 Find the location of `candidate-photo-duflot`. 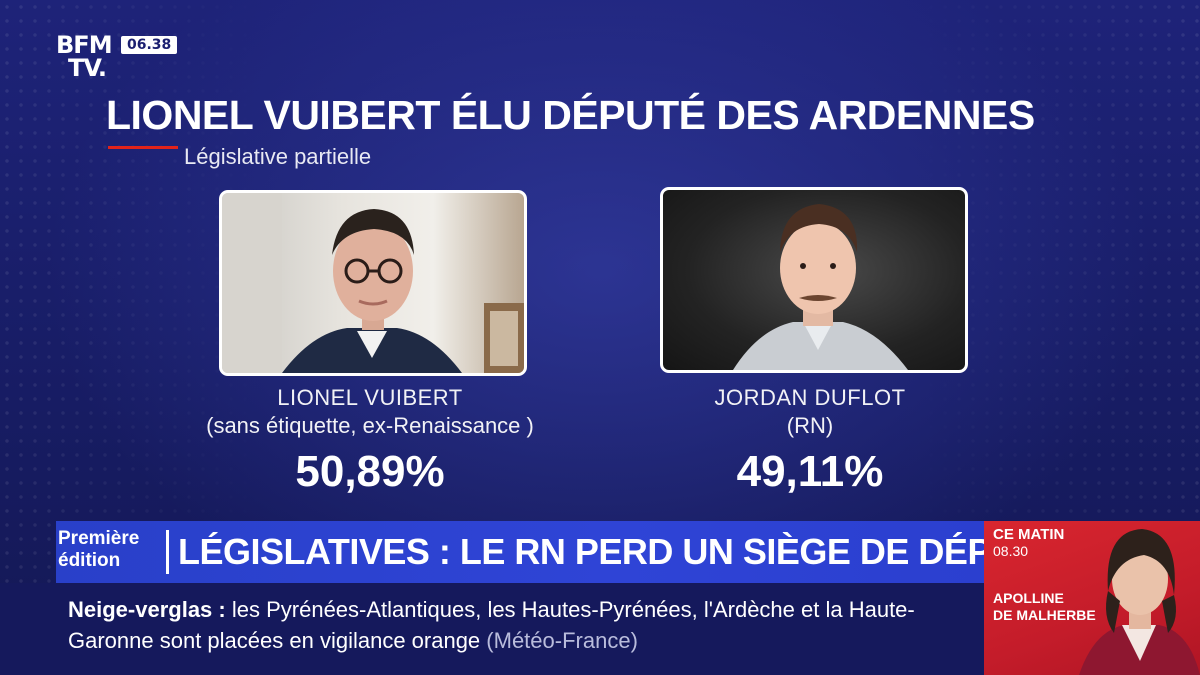

candidate-photo-duflot is located at coordinates (814, 280).